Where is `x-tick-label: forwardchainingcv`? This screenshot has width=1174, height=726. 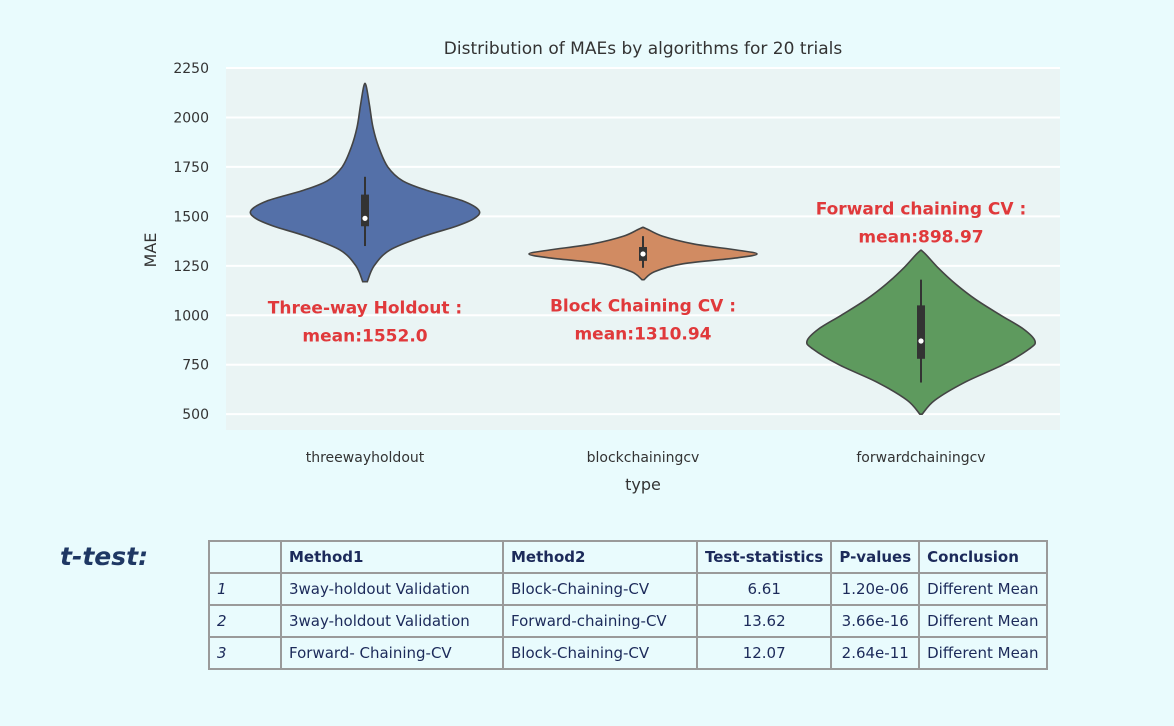 x-tick-label: forwardchainingcv is located at coordinates (920, 458).